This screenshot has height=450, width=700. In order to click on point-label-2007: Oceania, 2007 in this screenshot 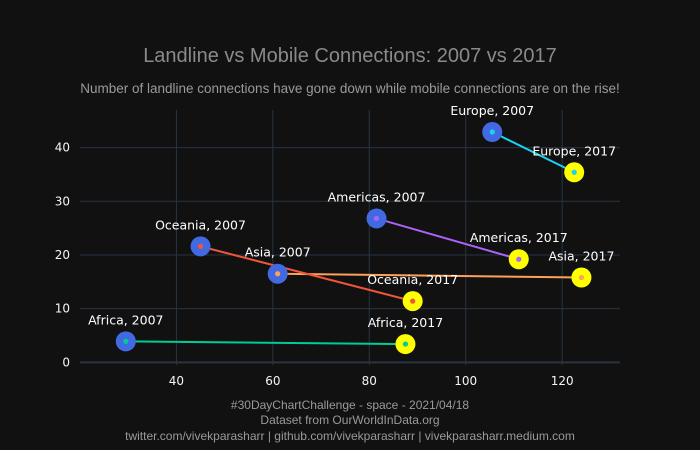, I will do `click(200, 224)`.